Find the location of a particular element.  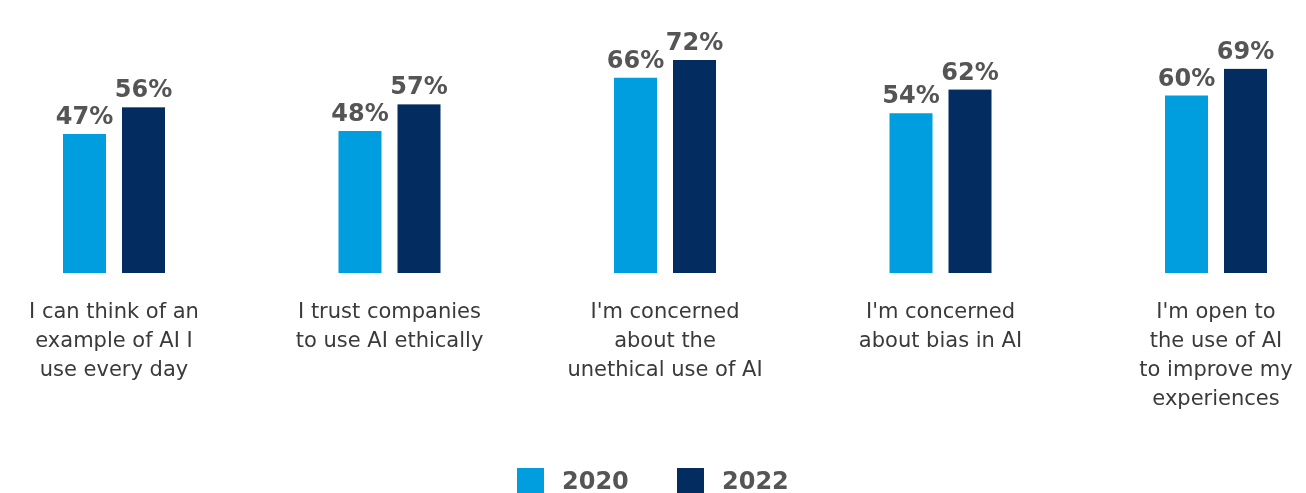

legend-label: 2022 is located at coordinates (755, 480).